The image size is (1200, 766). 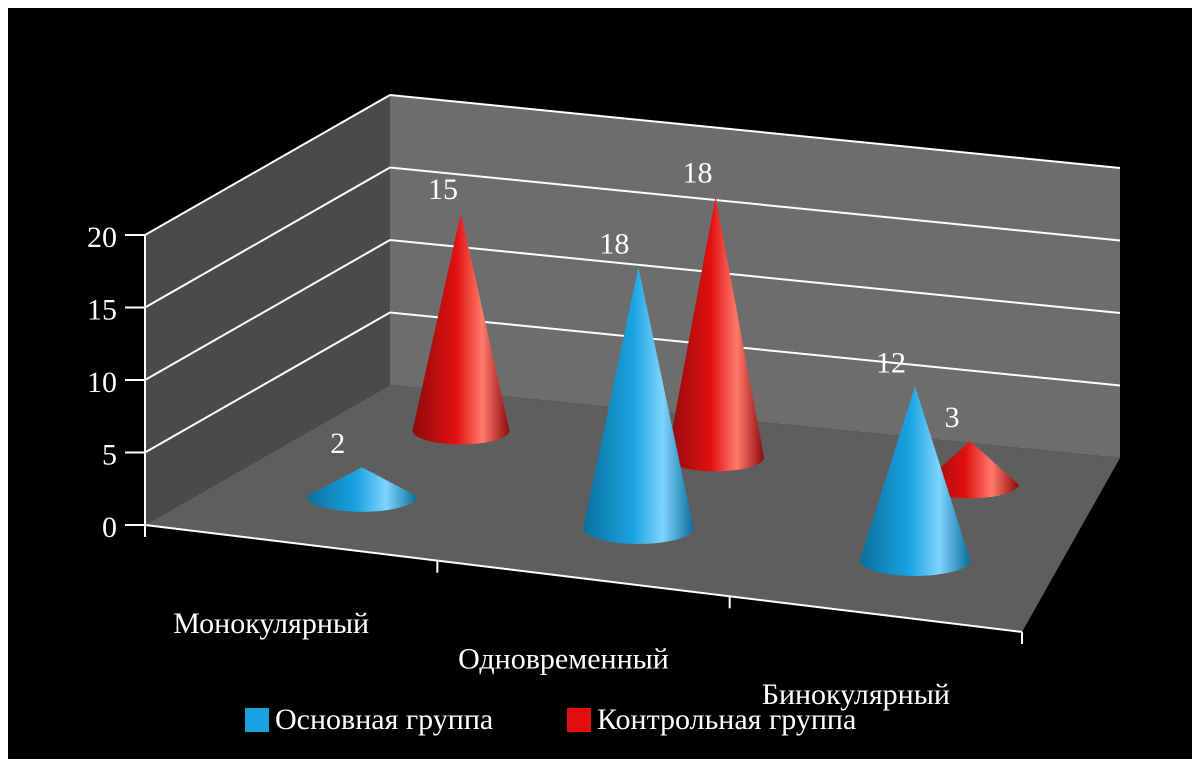 I want to click on data-label: 12, so click(x=891, y=362).